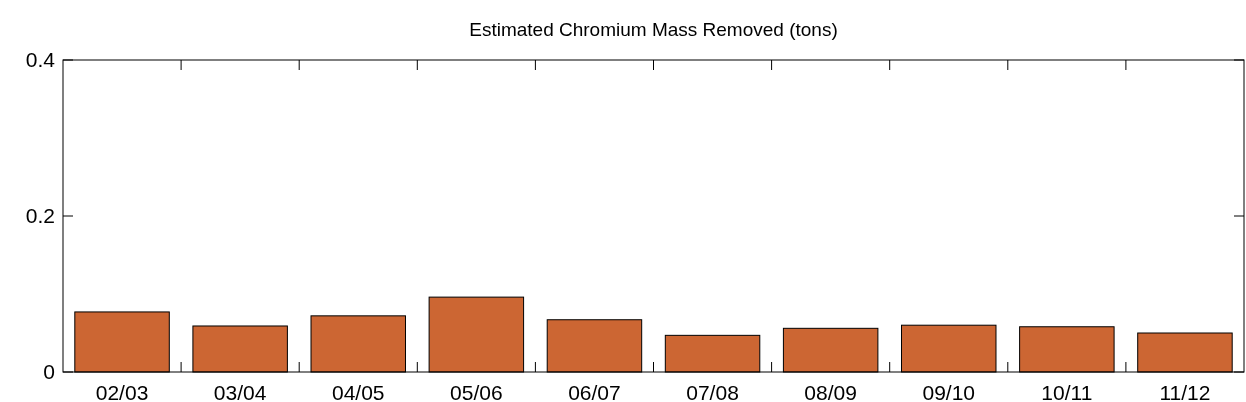 This screenshot has height=402, width=1246. Describe the element at coordinates (49, 372) in the screenshot. I see `y-tick-label: 0` at that location.